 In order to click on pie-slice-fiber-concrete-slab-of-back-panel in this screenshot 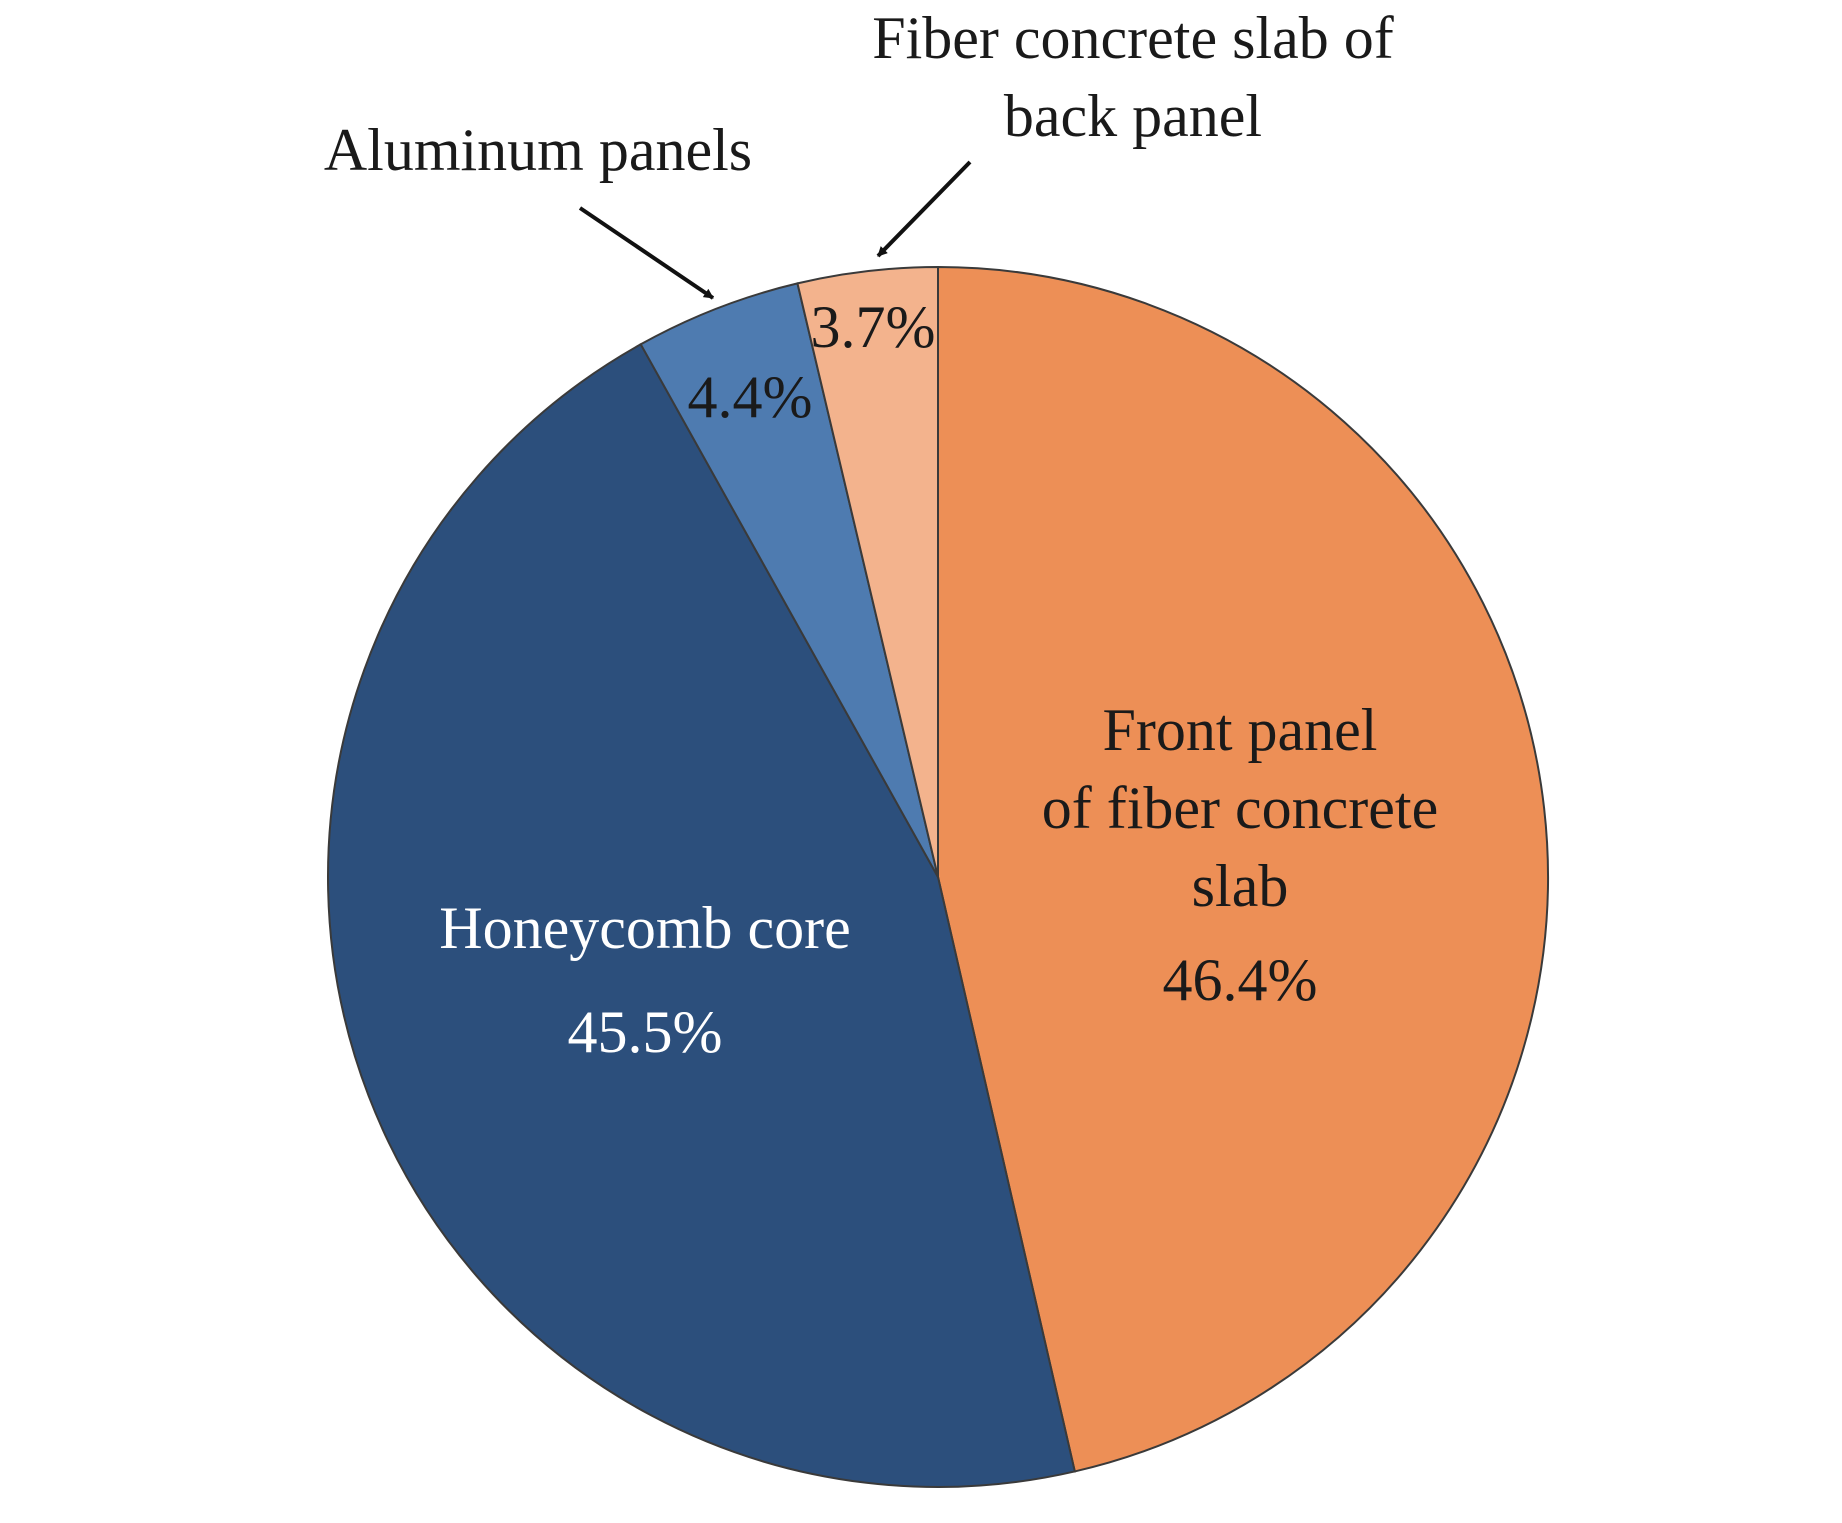, I will do `click(867, 571)`.